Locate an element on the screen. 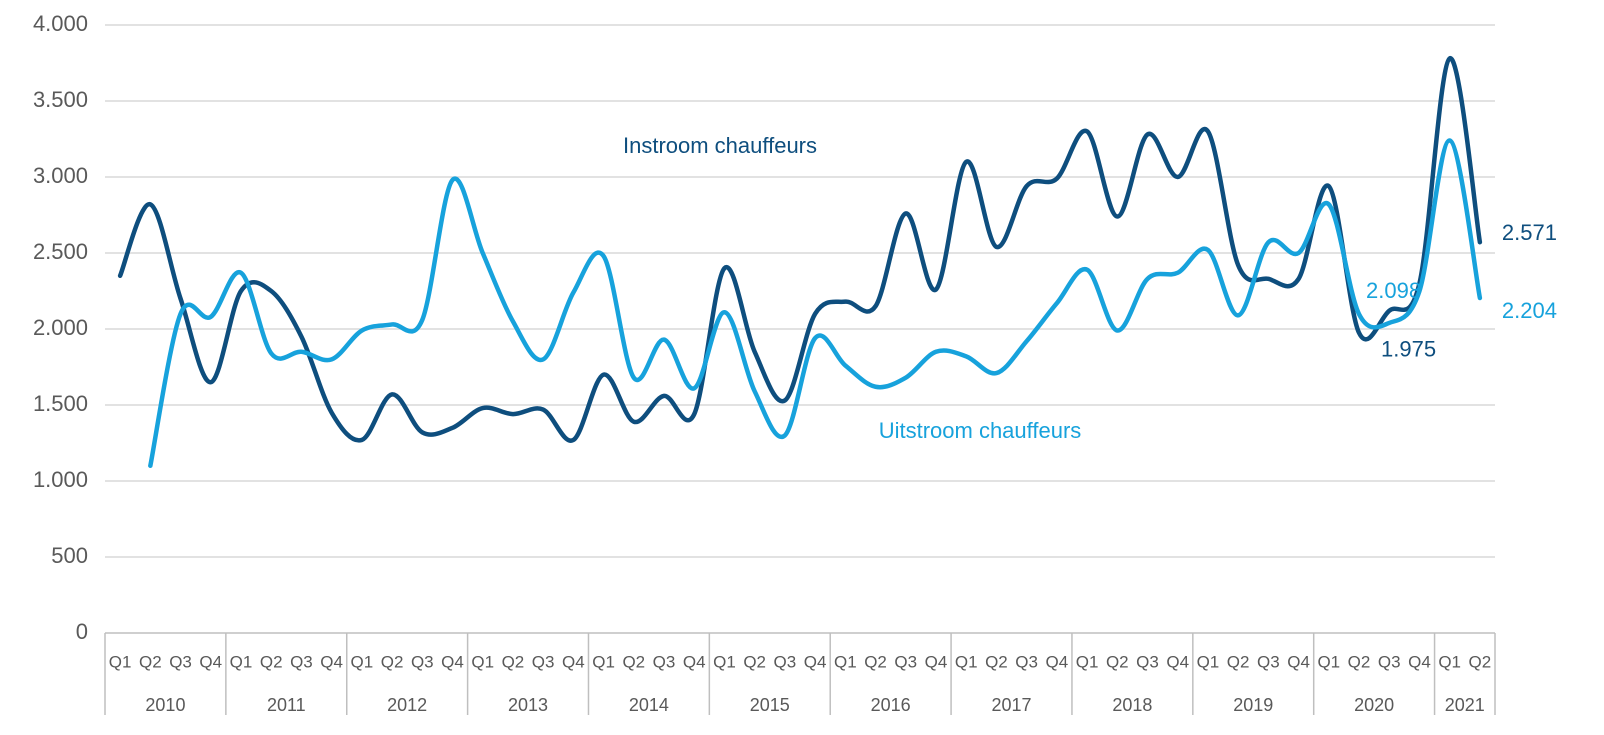 Image resolution: width=1604 pixels, height=735 pixels. series-annotation: Instroom chauffeurs is located at coordinates (720, 145).